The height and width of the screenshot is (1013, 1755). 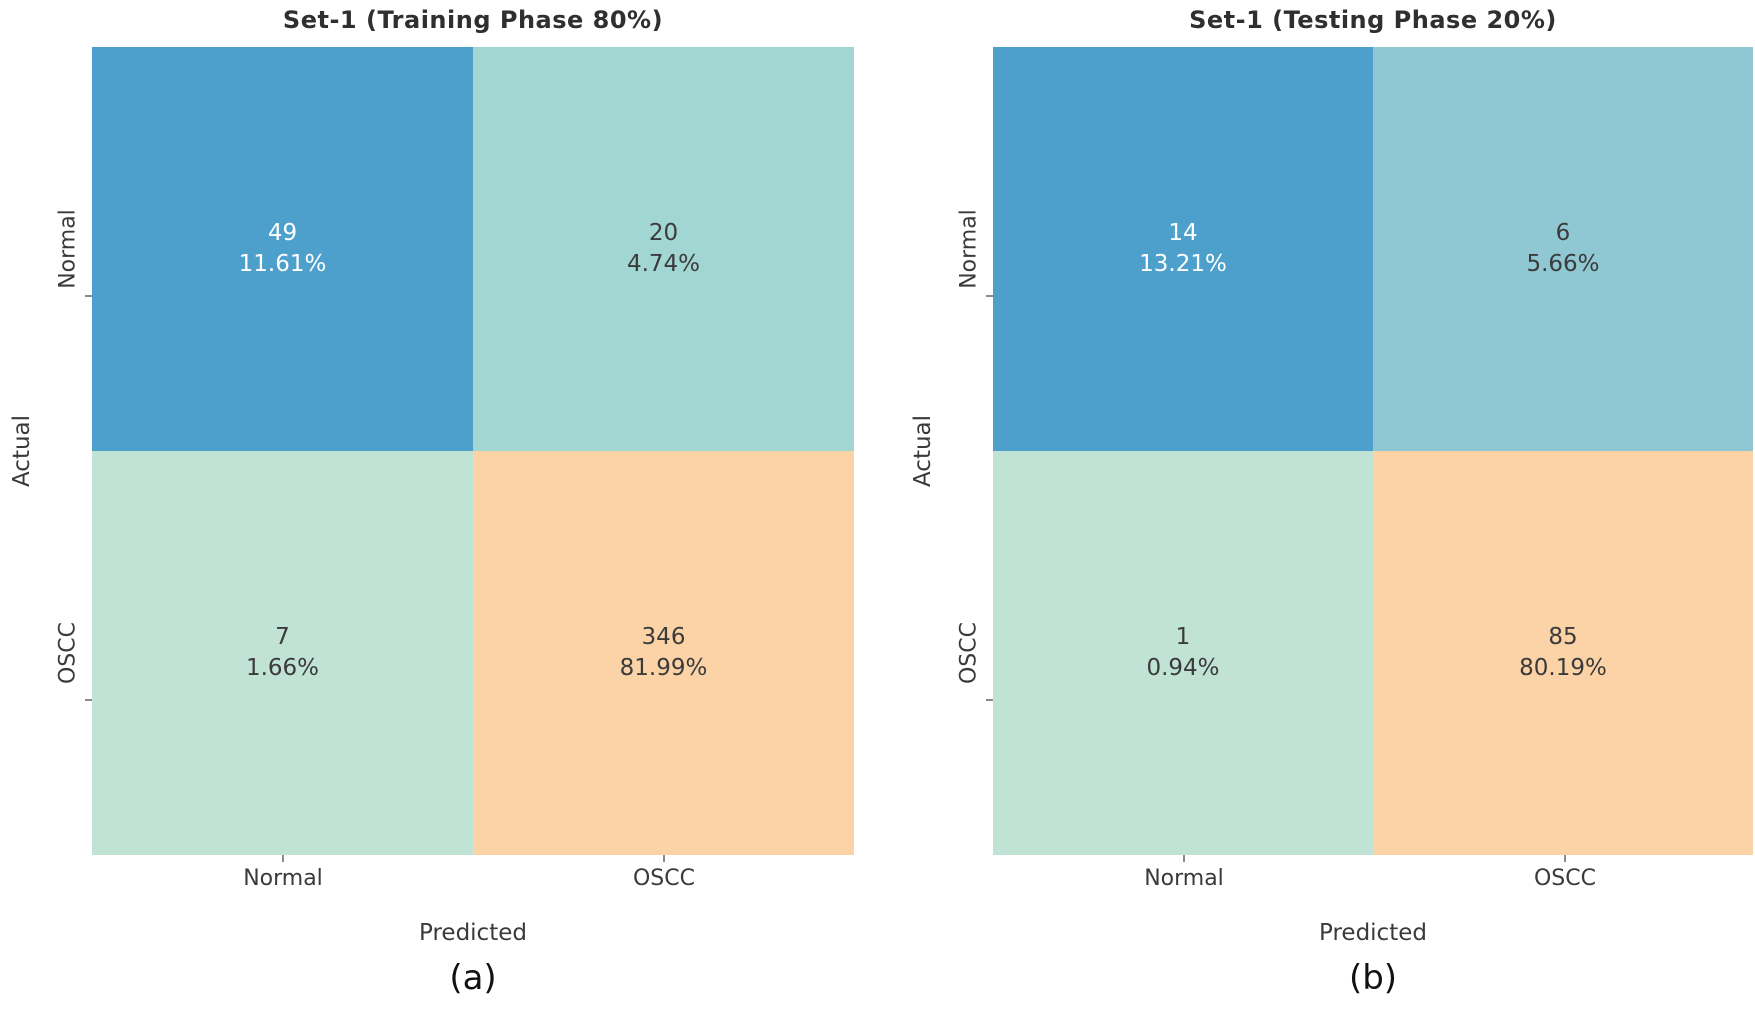 I want to click on cell-count: 49, so click(x=282, y=232).